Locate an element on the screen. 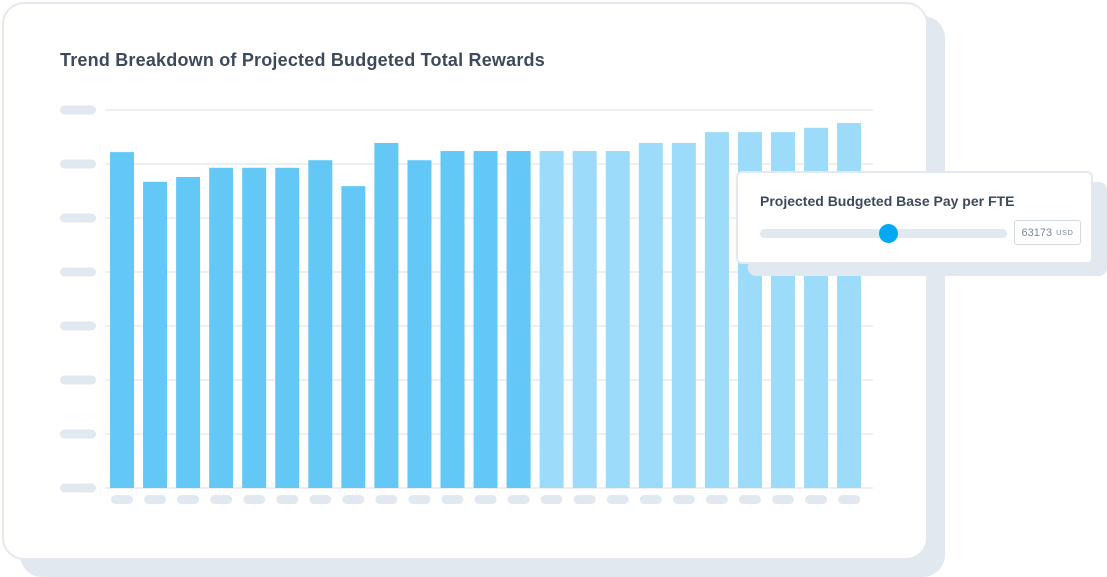 The height and width of the screenshot is (577, 1107). base-pay-value-field: 63173 USD is located at coordinates (1047, 232).